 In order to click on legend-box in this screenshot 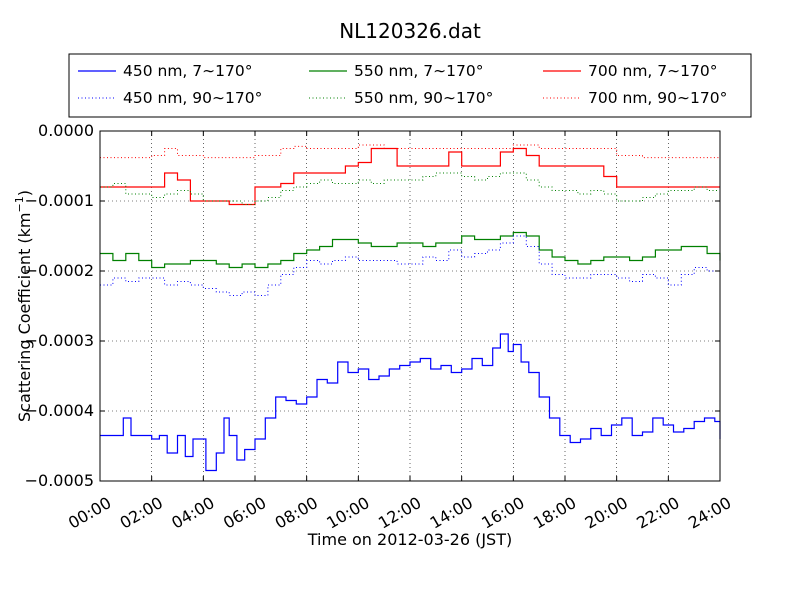, I will do `click(410, 85)`.